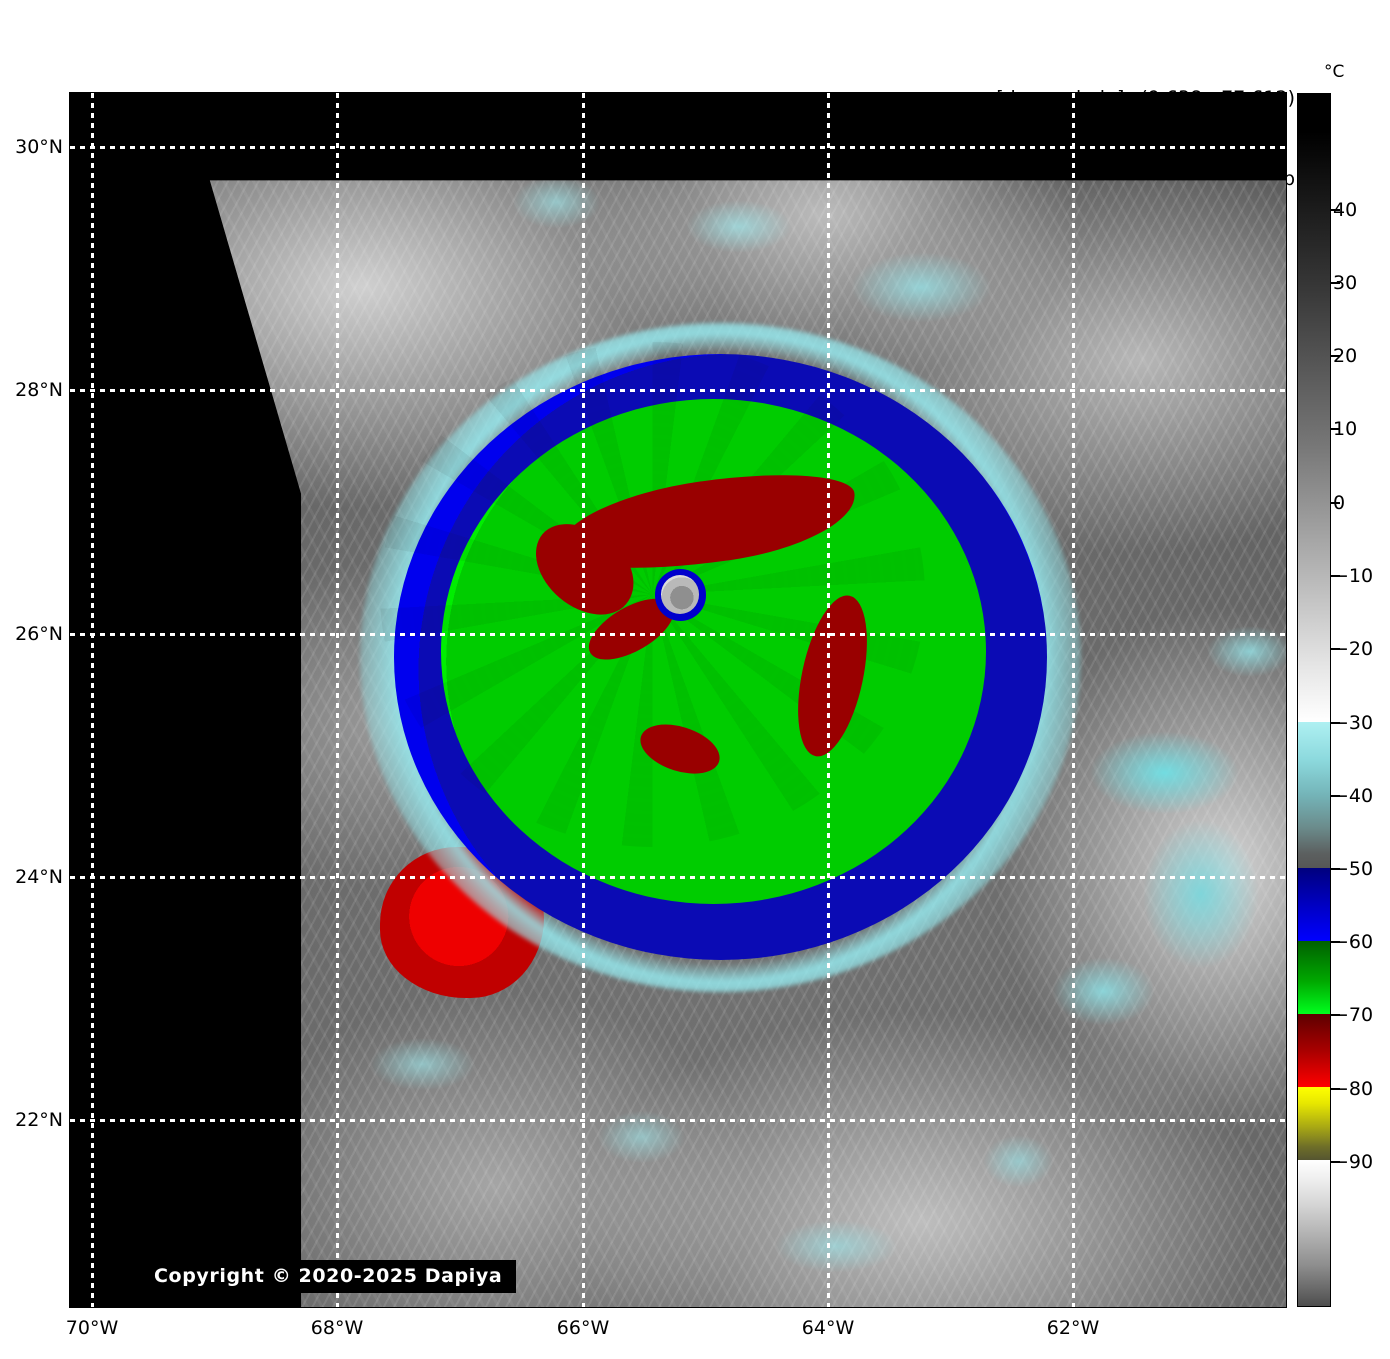  What do you see at coordinates (39, 1120) in the screenshot?
I see `axis-label-lat-22n: 22°N` at bounding box center [39, 1120].